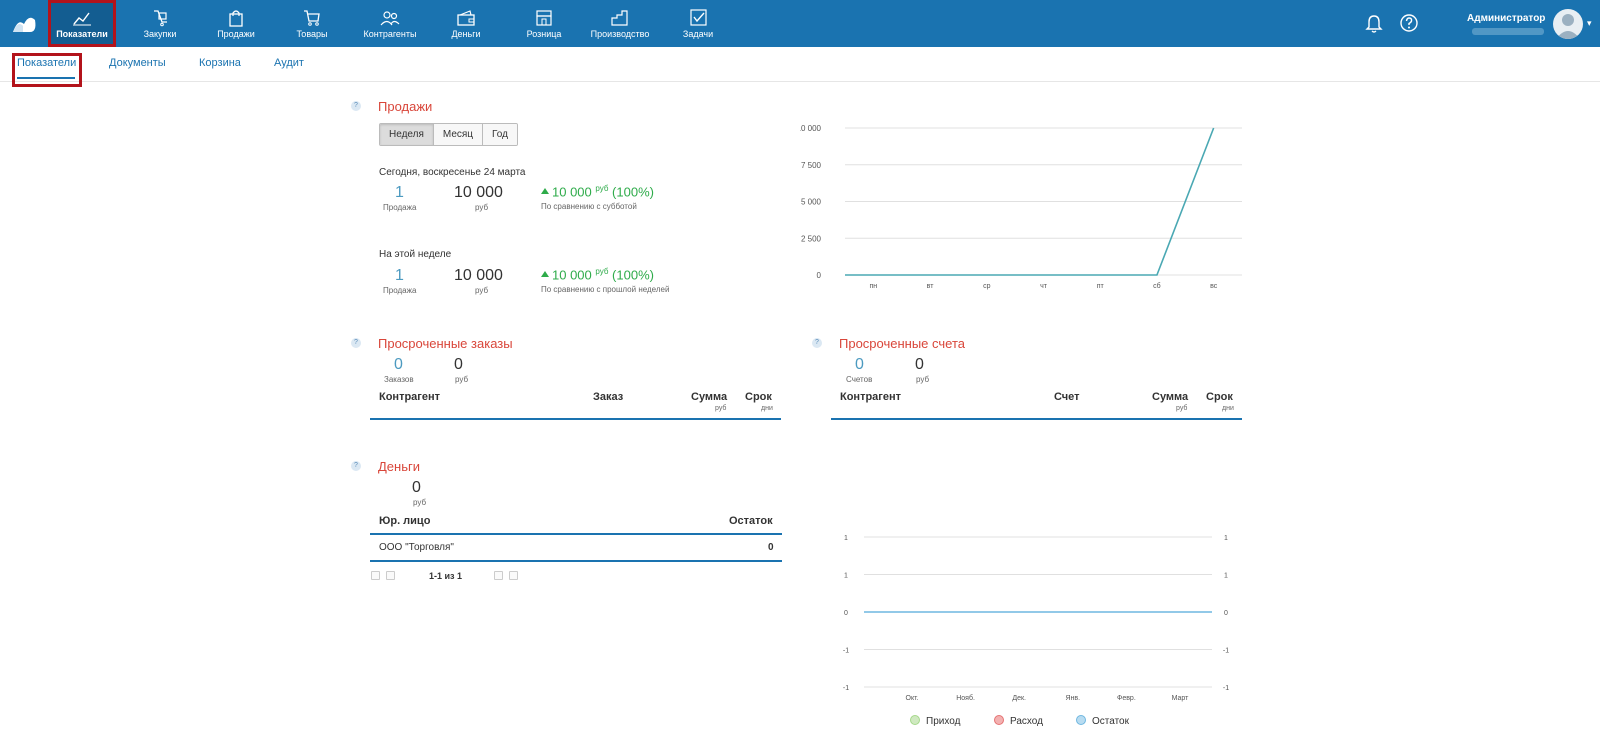  What do you see at coordinates (47, 63) in the screenshot?
I see `tab-indicators: Показатели` at bounding box center [47, 63].